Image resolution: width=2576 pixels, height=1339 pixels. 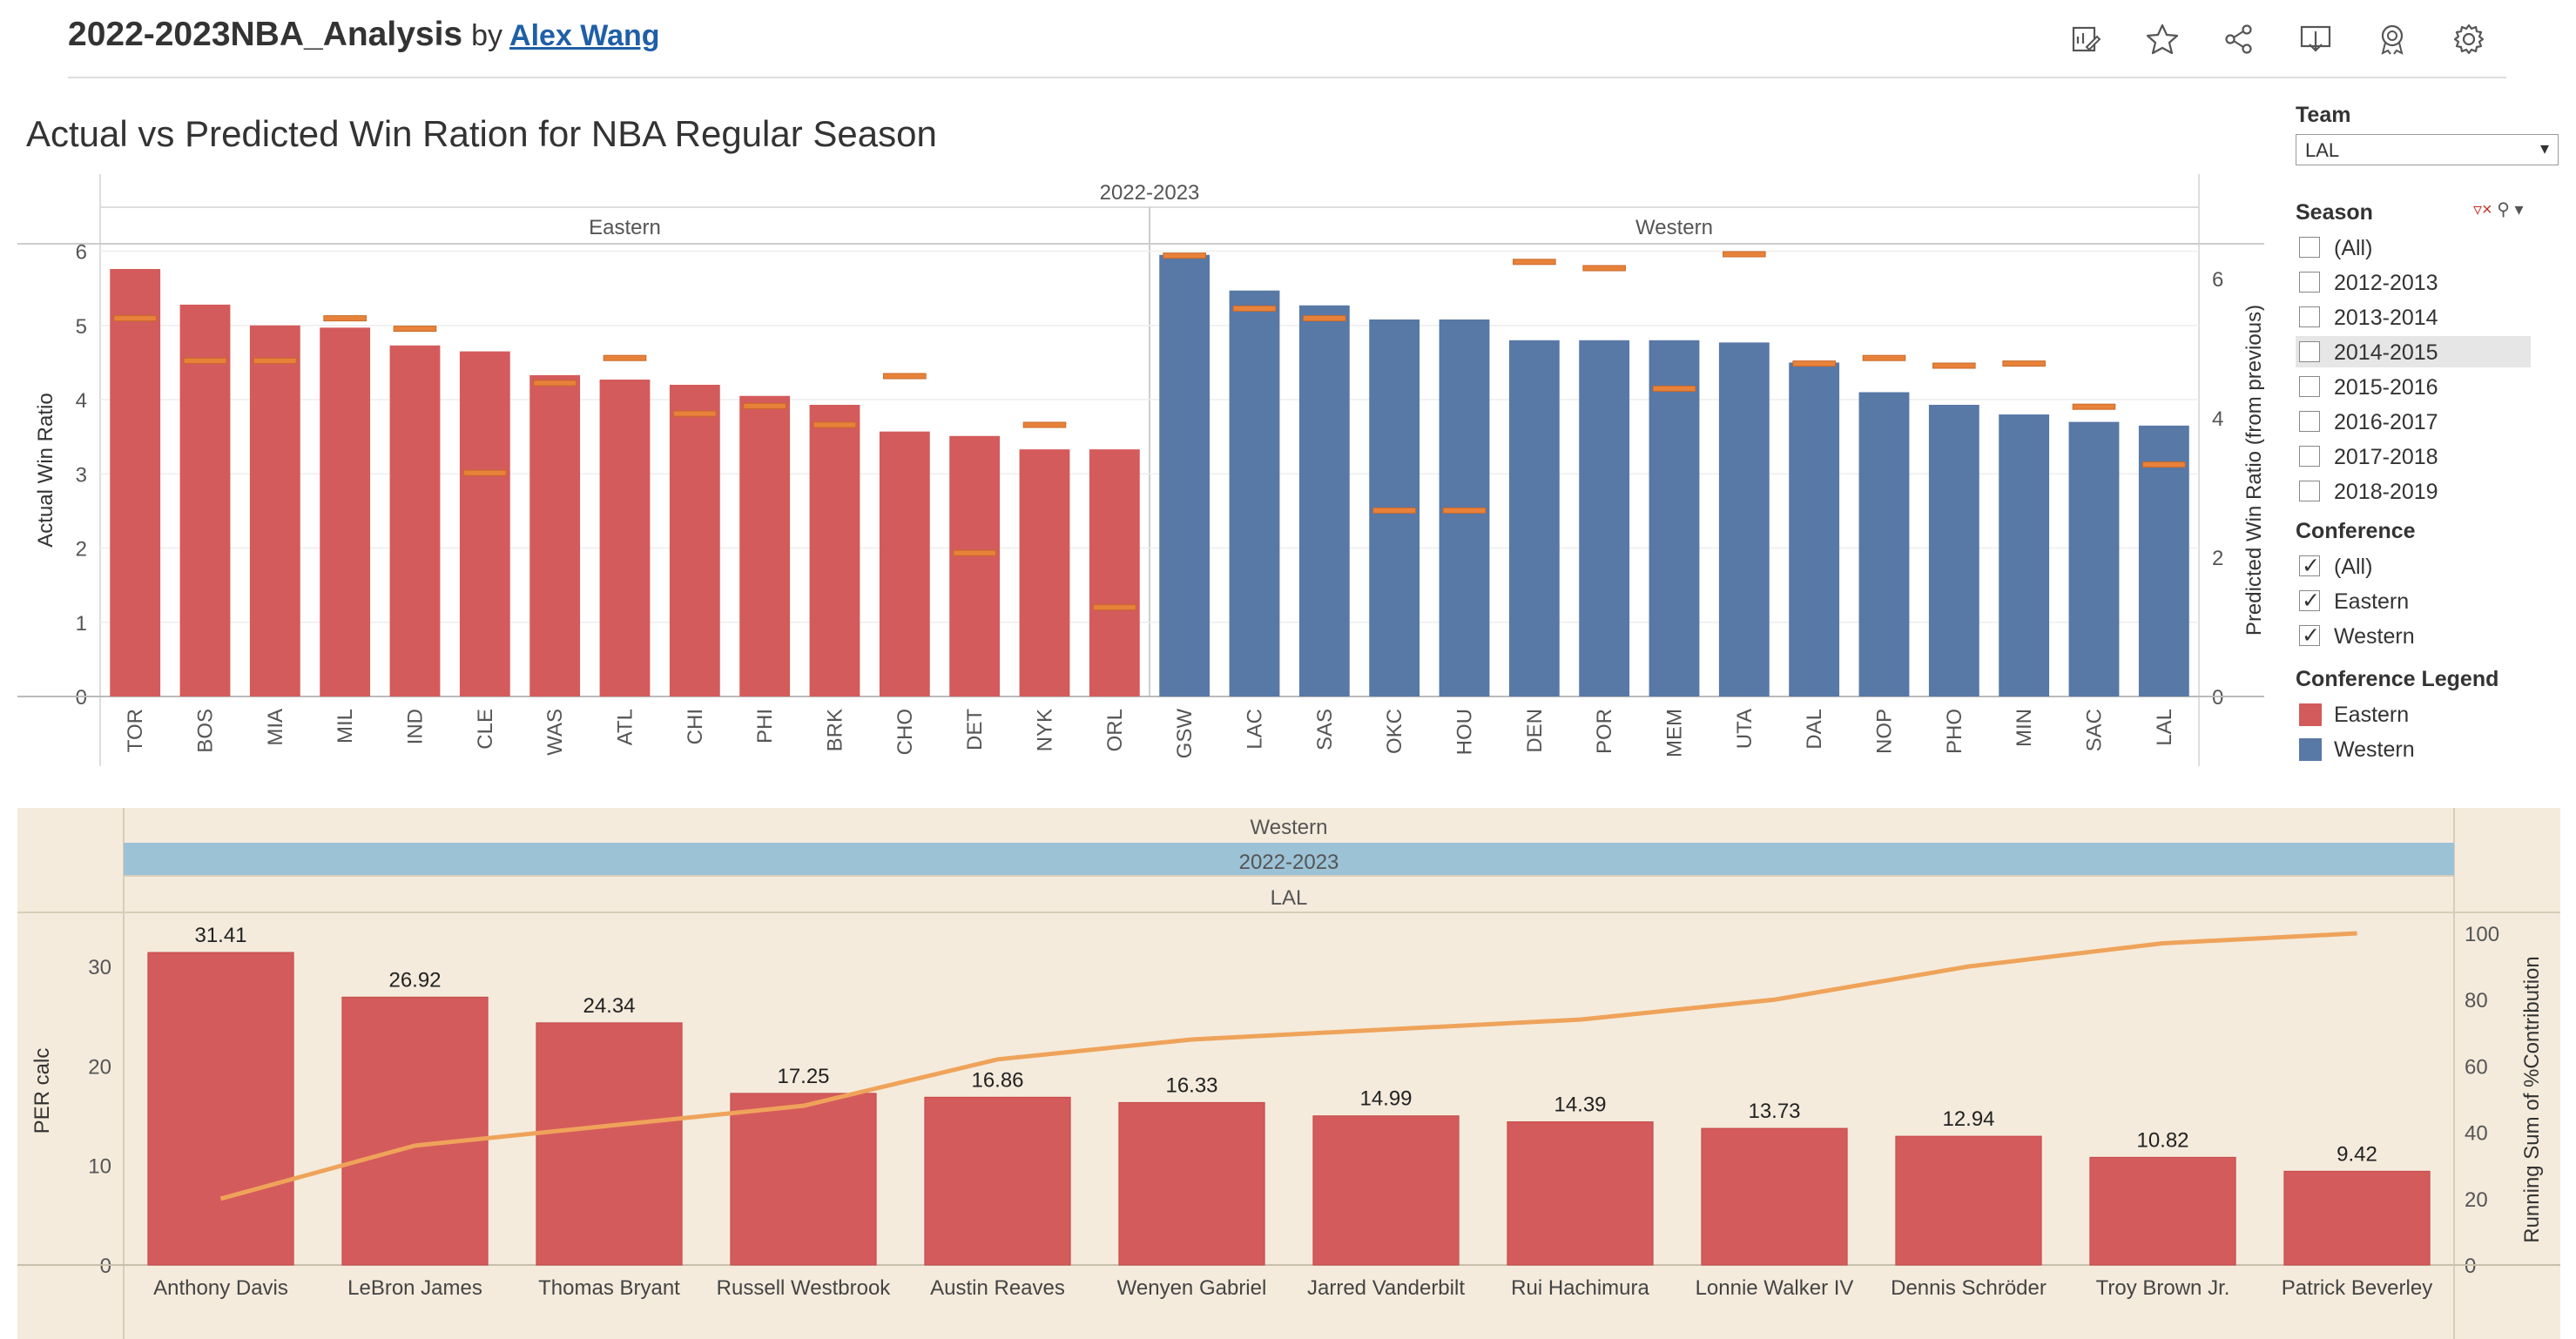 I want to click on star-icon, so click(x=2162, y=39).